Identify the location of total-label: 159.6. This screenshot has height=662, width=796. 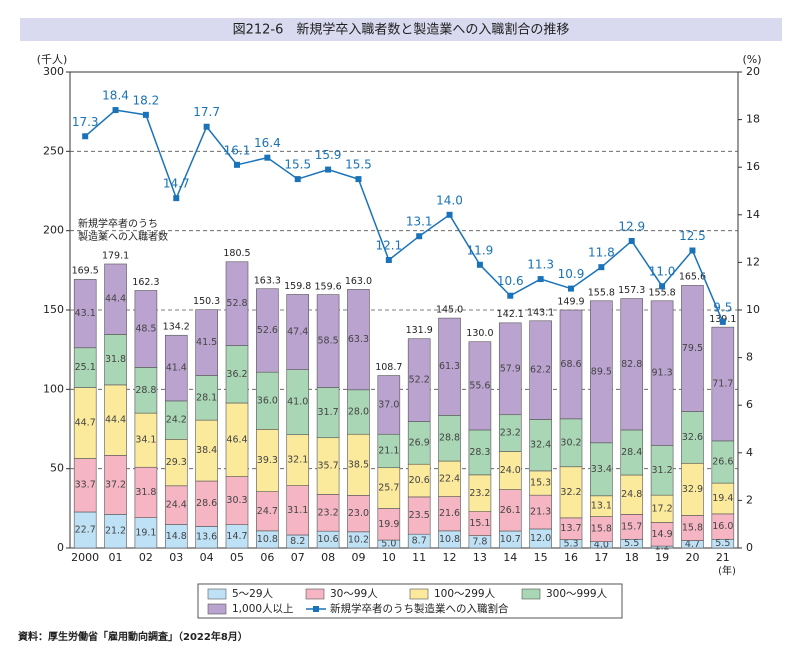
(327, 286).